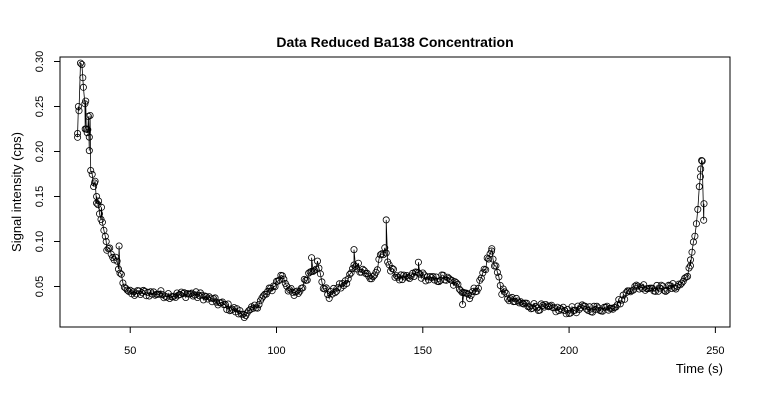  What do you see at coordinates (276, 351) in the screenshot?
I see `x-tick-label: 100` at bounding box center [276, 351].